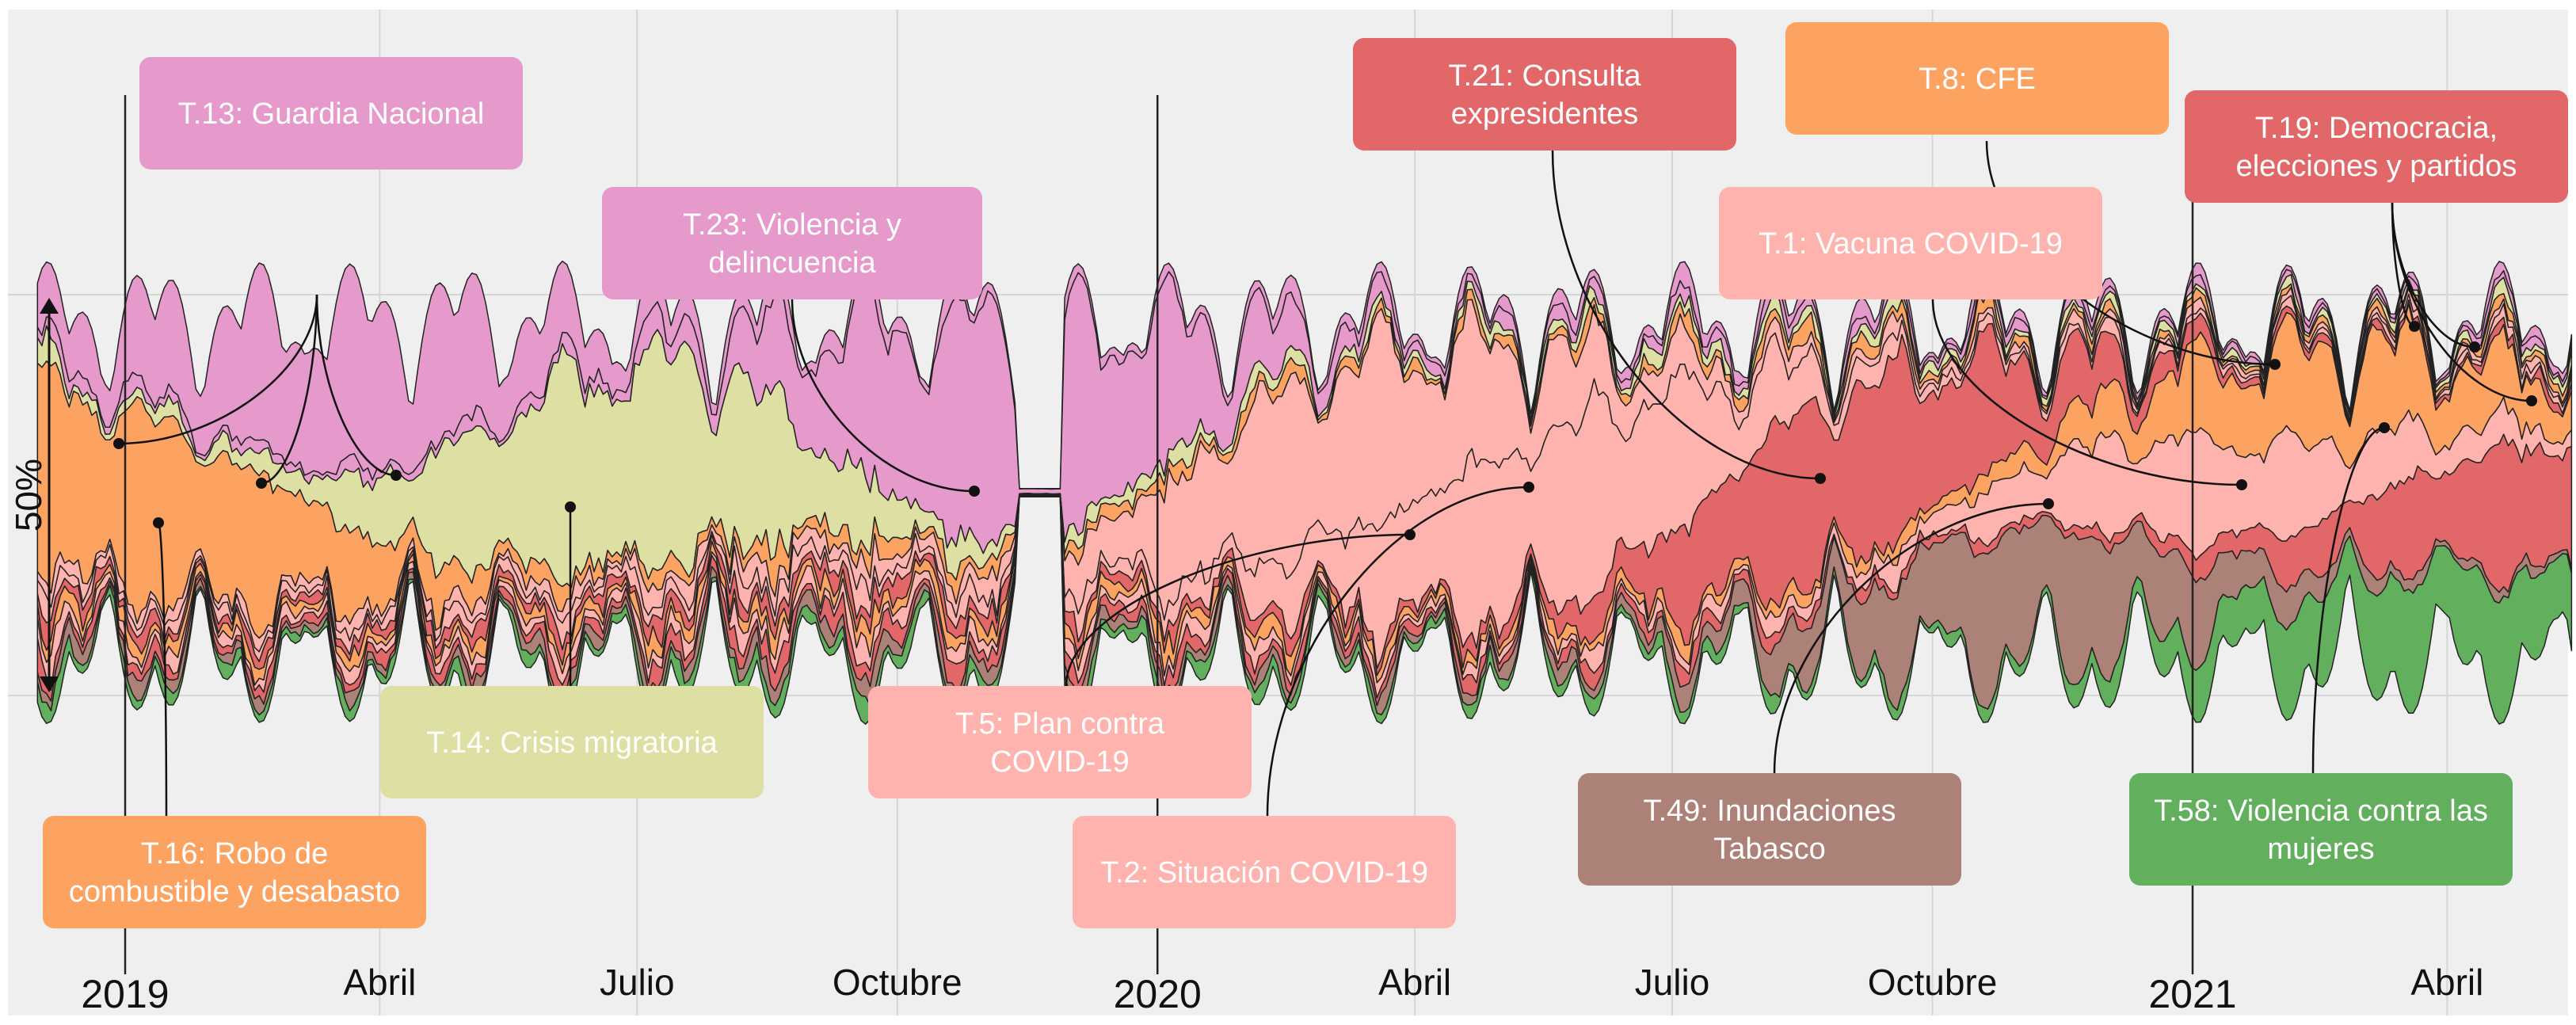 This screenshot has height=1025, width=2576. What do you see at coordinates (2192, 994) in the screenshot?
I see `x-tick-2021: 2021` at bounding box center [2192, 994].